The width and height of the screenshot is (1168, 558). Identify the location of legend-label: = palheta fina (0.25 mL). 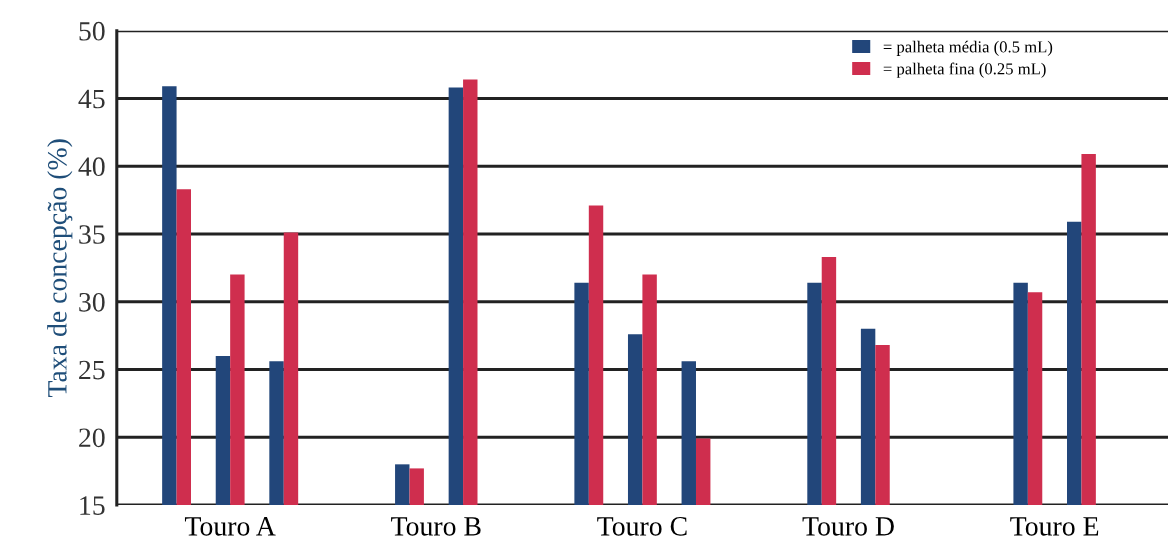
(964, 70).